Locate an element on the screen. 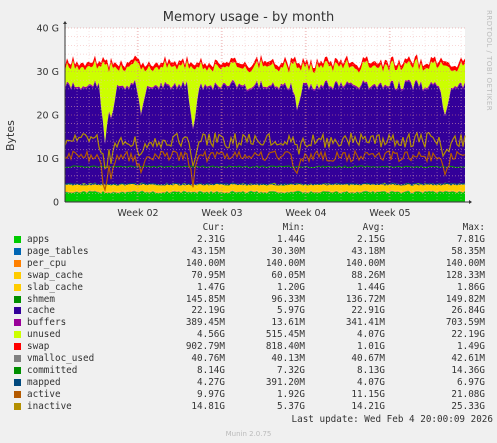 The image size is (497, 443). x-tick-label: Week 02 is located at coordinates (137, 213).